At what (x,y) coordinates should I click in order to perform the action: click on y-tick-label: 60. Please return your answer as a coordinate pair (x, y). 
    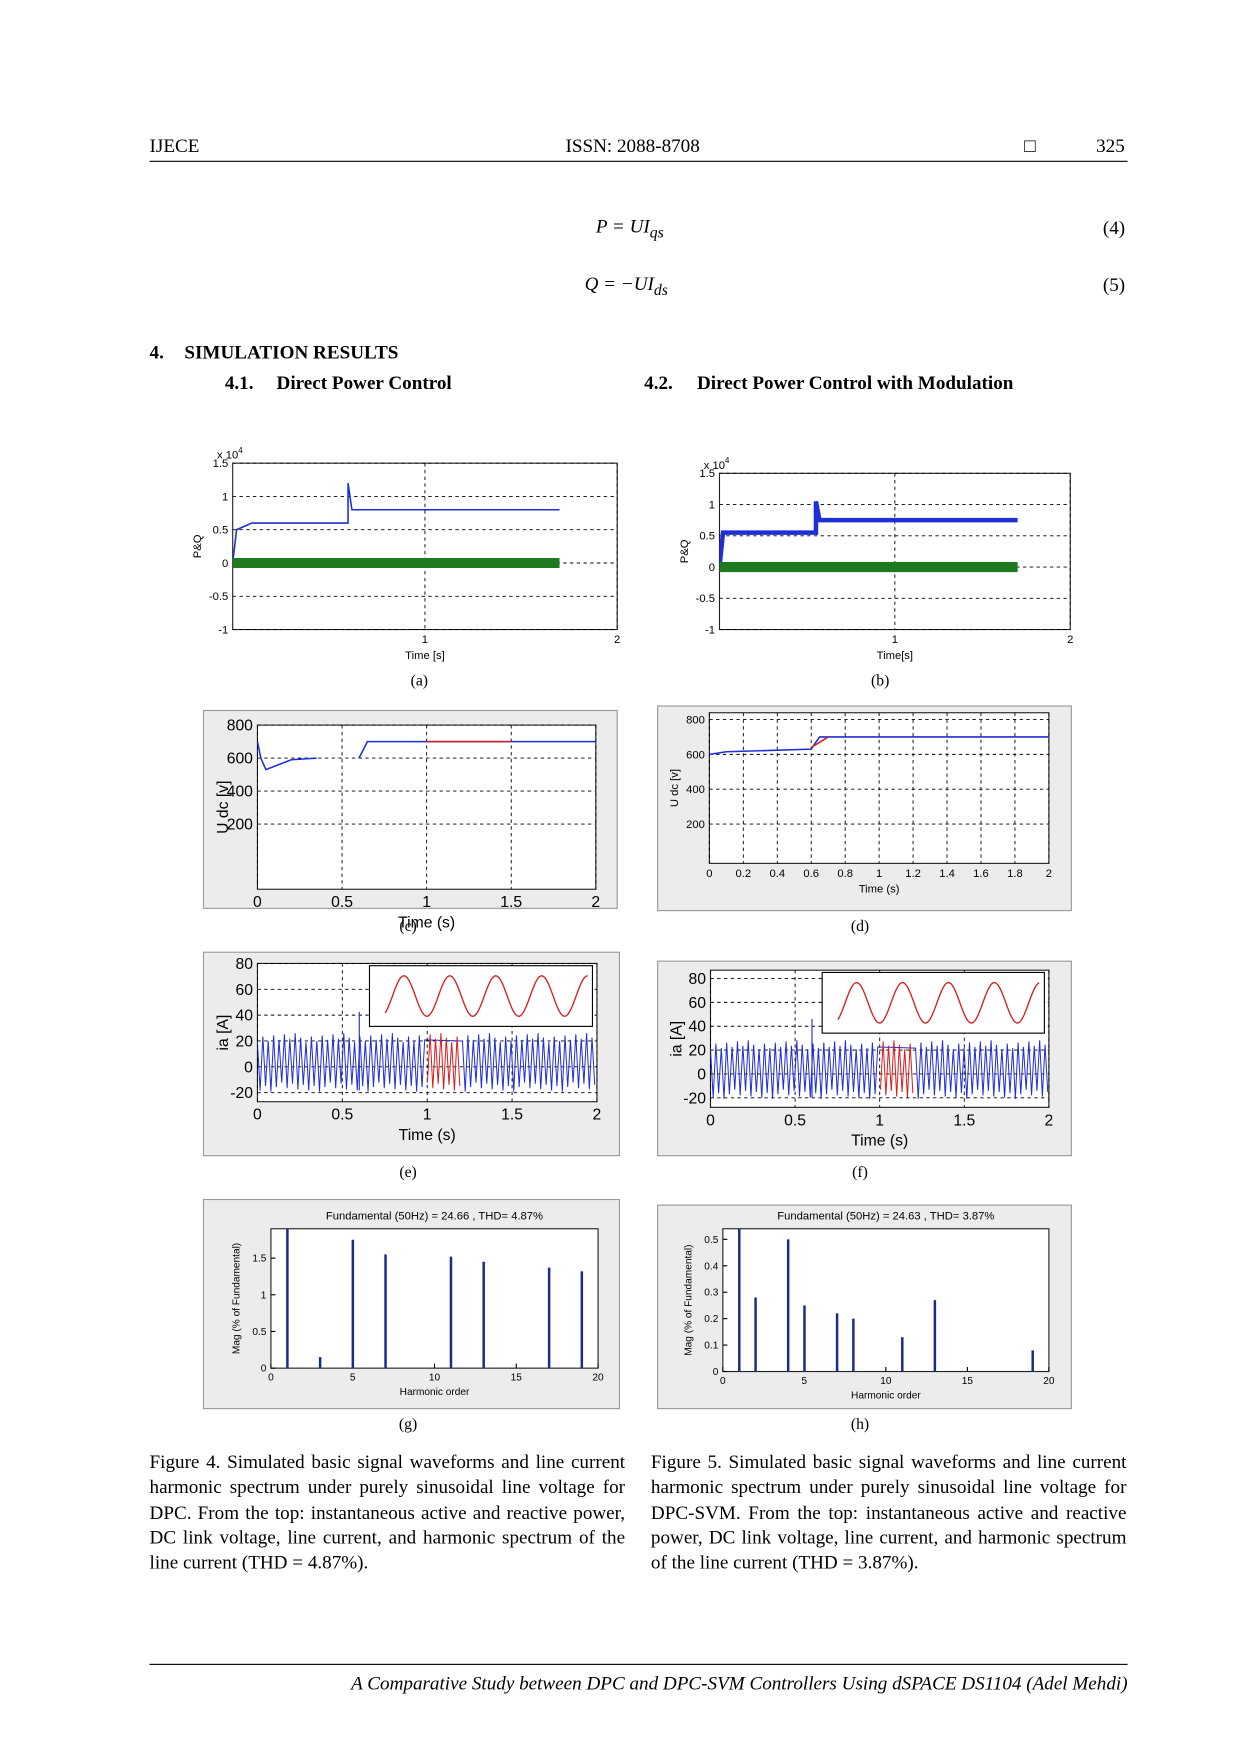
    Looking at the image, I should click on (698, 1003).